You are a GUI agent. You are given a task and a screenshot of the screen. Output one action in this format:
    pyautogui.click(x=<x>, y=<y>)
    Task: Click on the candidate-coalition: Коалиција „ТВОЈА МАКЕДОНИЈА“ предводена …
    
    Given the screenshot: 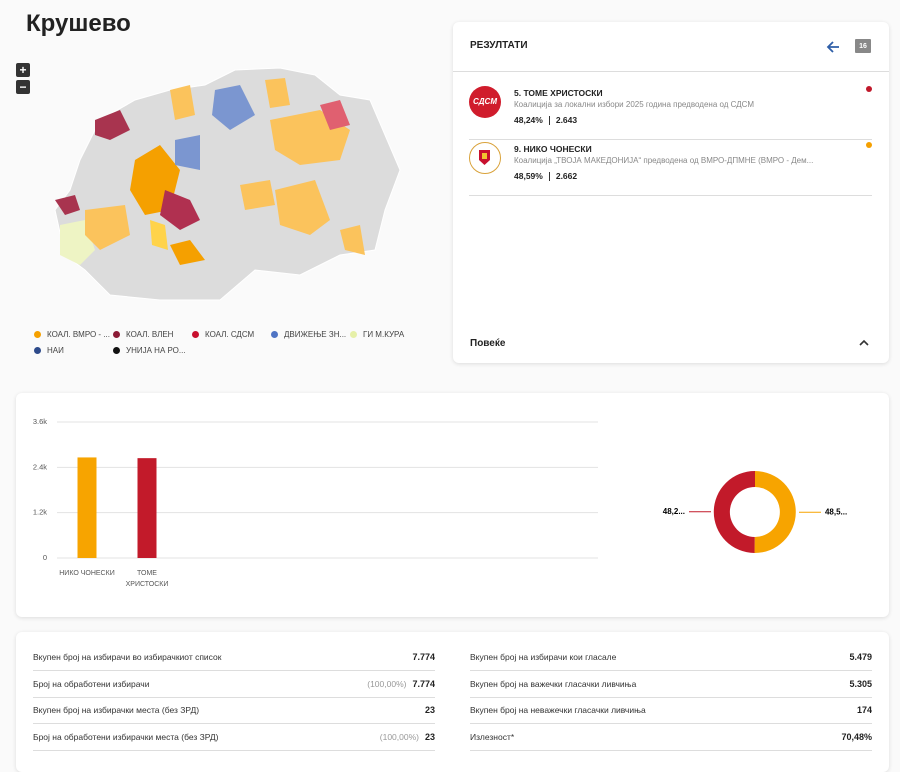 What is the action you would take?
    pyautogui.click(x=664, y=160)
    